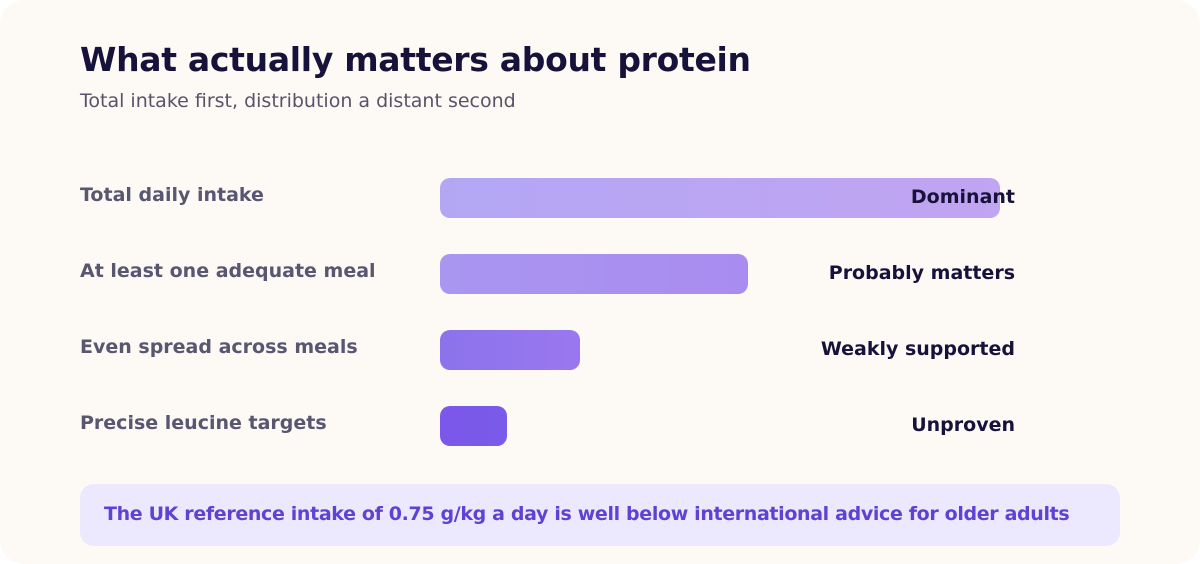 The image size is (1200, 564). What do you see at coordinates (172, 195) in the screenshot?
I see `category-label: Total daily intake` at bounding box center [172, 195].